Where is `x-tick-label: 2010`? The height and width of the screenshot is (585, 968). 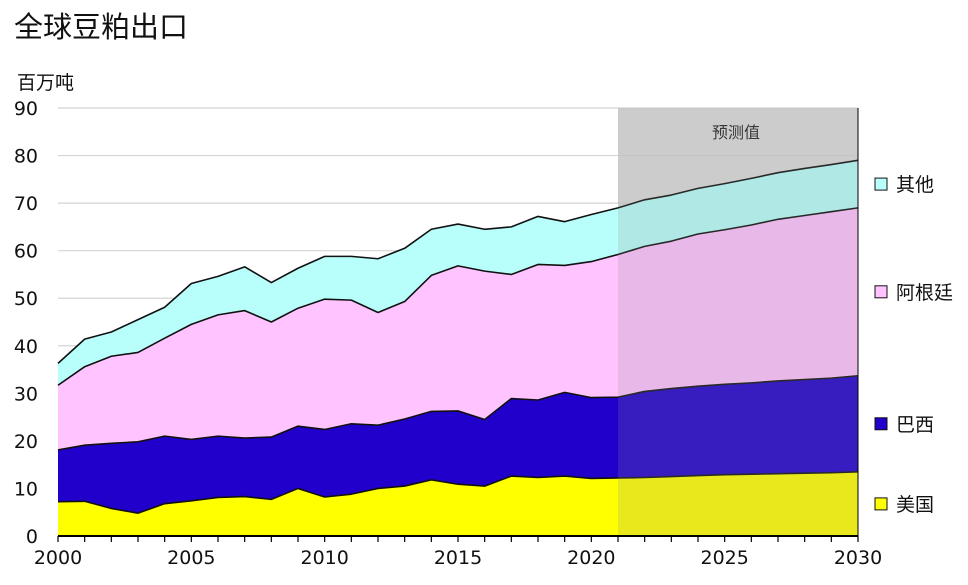
x-tick-label: 2010 is located at coordinates (324, 558).